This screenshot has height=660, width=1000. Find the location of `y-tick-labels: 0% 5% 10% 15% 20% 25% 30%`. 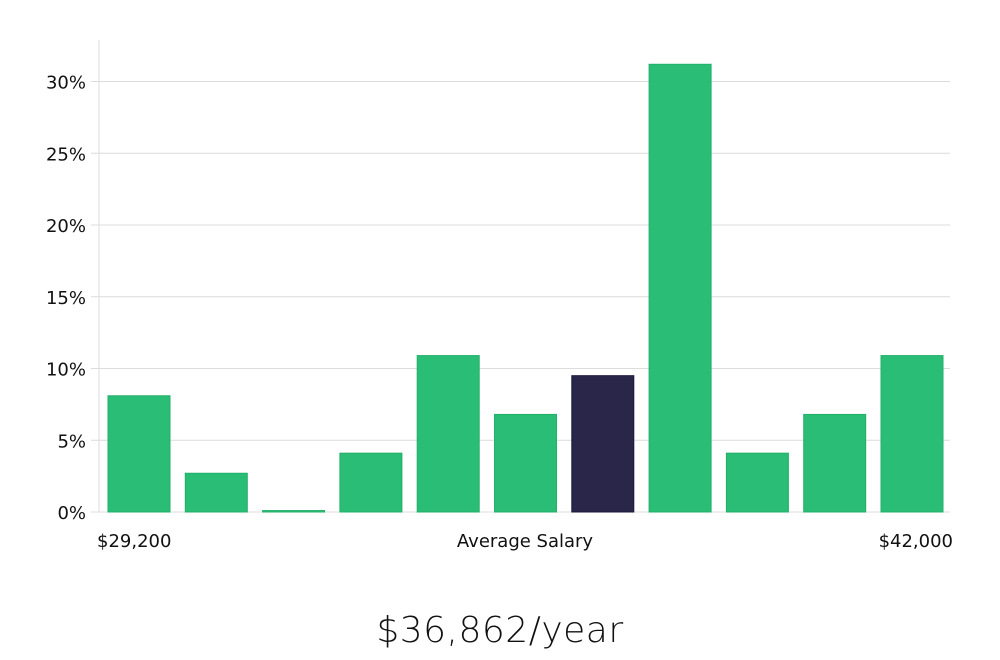

y-tick-labels: 0% 5% 10% 15% 20% 25% 30% is located at coordinates (66, 299).